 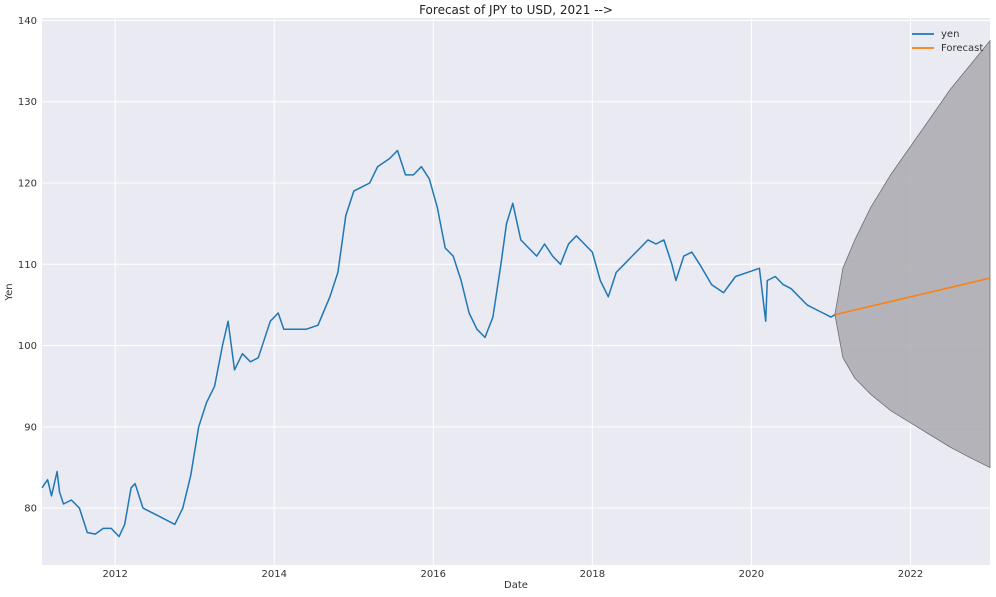 What do you see at coordinates (910, 574) in the screenshot?
I see `x-tick-label: 2022` at bounding box center [910, 574].